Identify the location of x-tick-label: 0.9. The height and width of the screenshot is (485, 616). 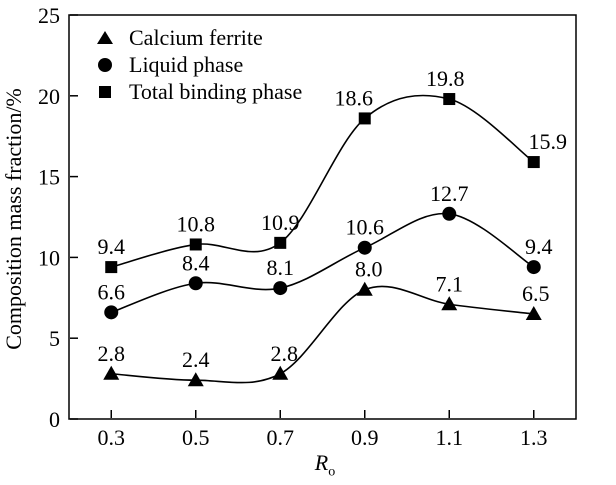
(365, 437).